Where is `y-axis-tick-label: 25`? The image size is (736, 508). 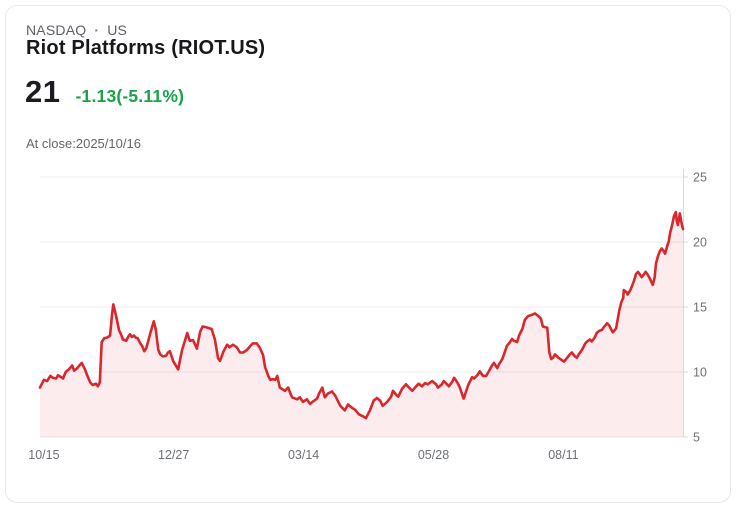
y-axis-tick-label: 25 is located at coordinates (700, 178).